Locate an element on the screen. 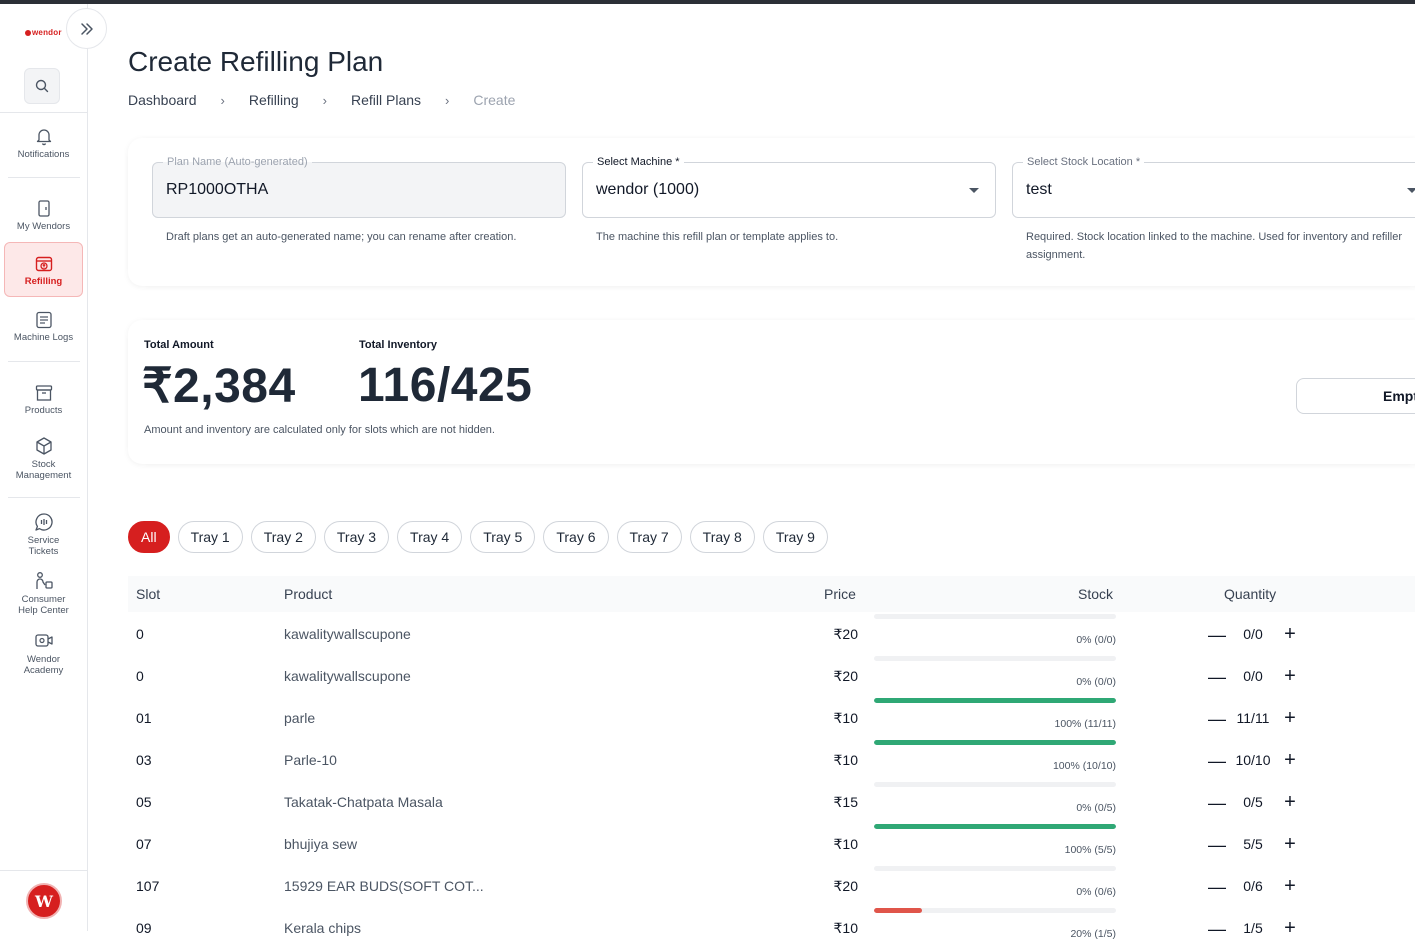 The height and width of the screenshot is (948, 1415). stock-location-label: Select Stock Location * is located at coordinates (1084, 162).